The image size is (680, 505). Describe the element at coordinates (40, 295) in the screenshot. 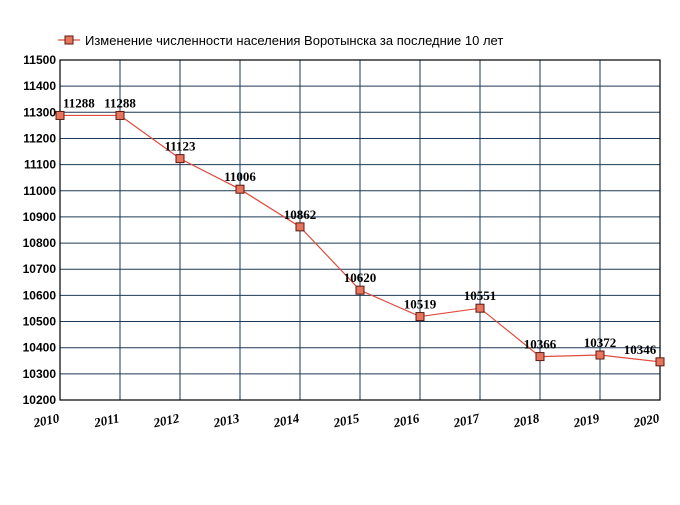

I see `y-tick-label: 10600` at that location.